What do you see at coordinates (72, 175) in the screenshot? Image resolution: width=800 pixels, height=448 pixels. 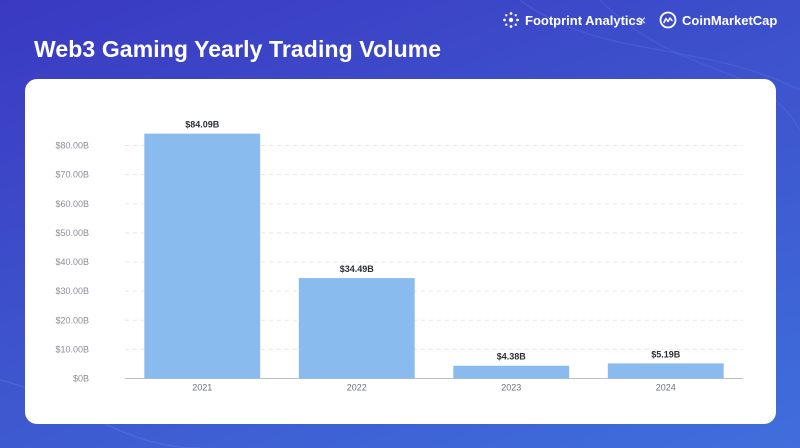 I see `y-tick-label: $70.00B` at bounding box center [72, 175].